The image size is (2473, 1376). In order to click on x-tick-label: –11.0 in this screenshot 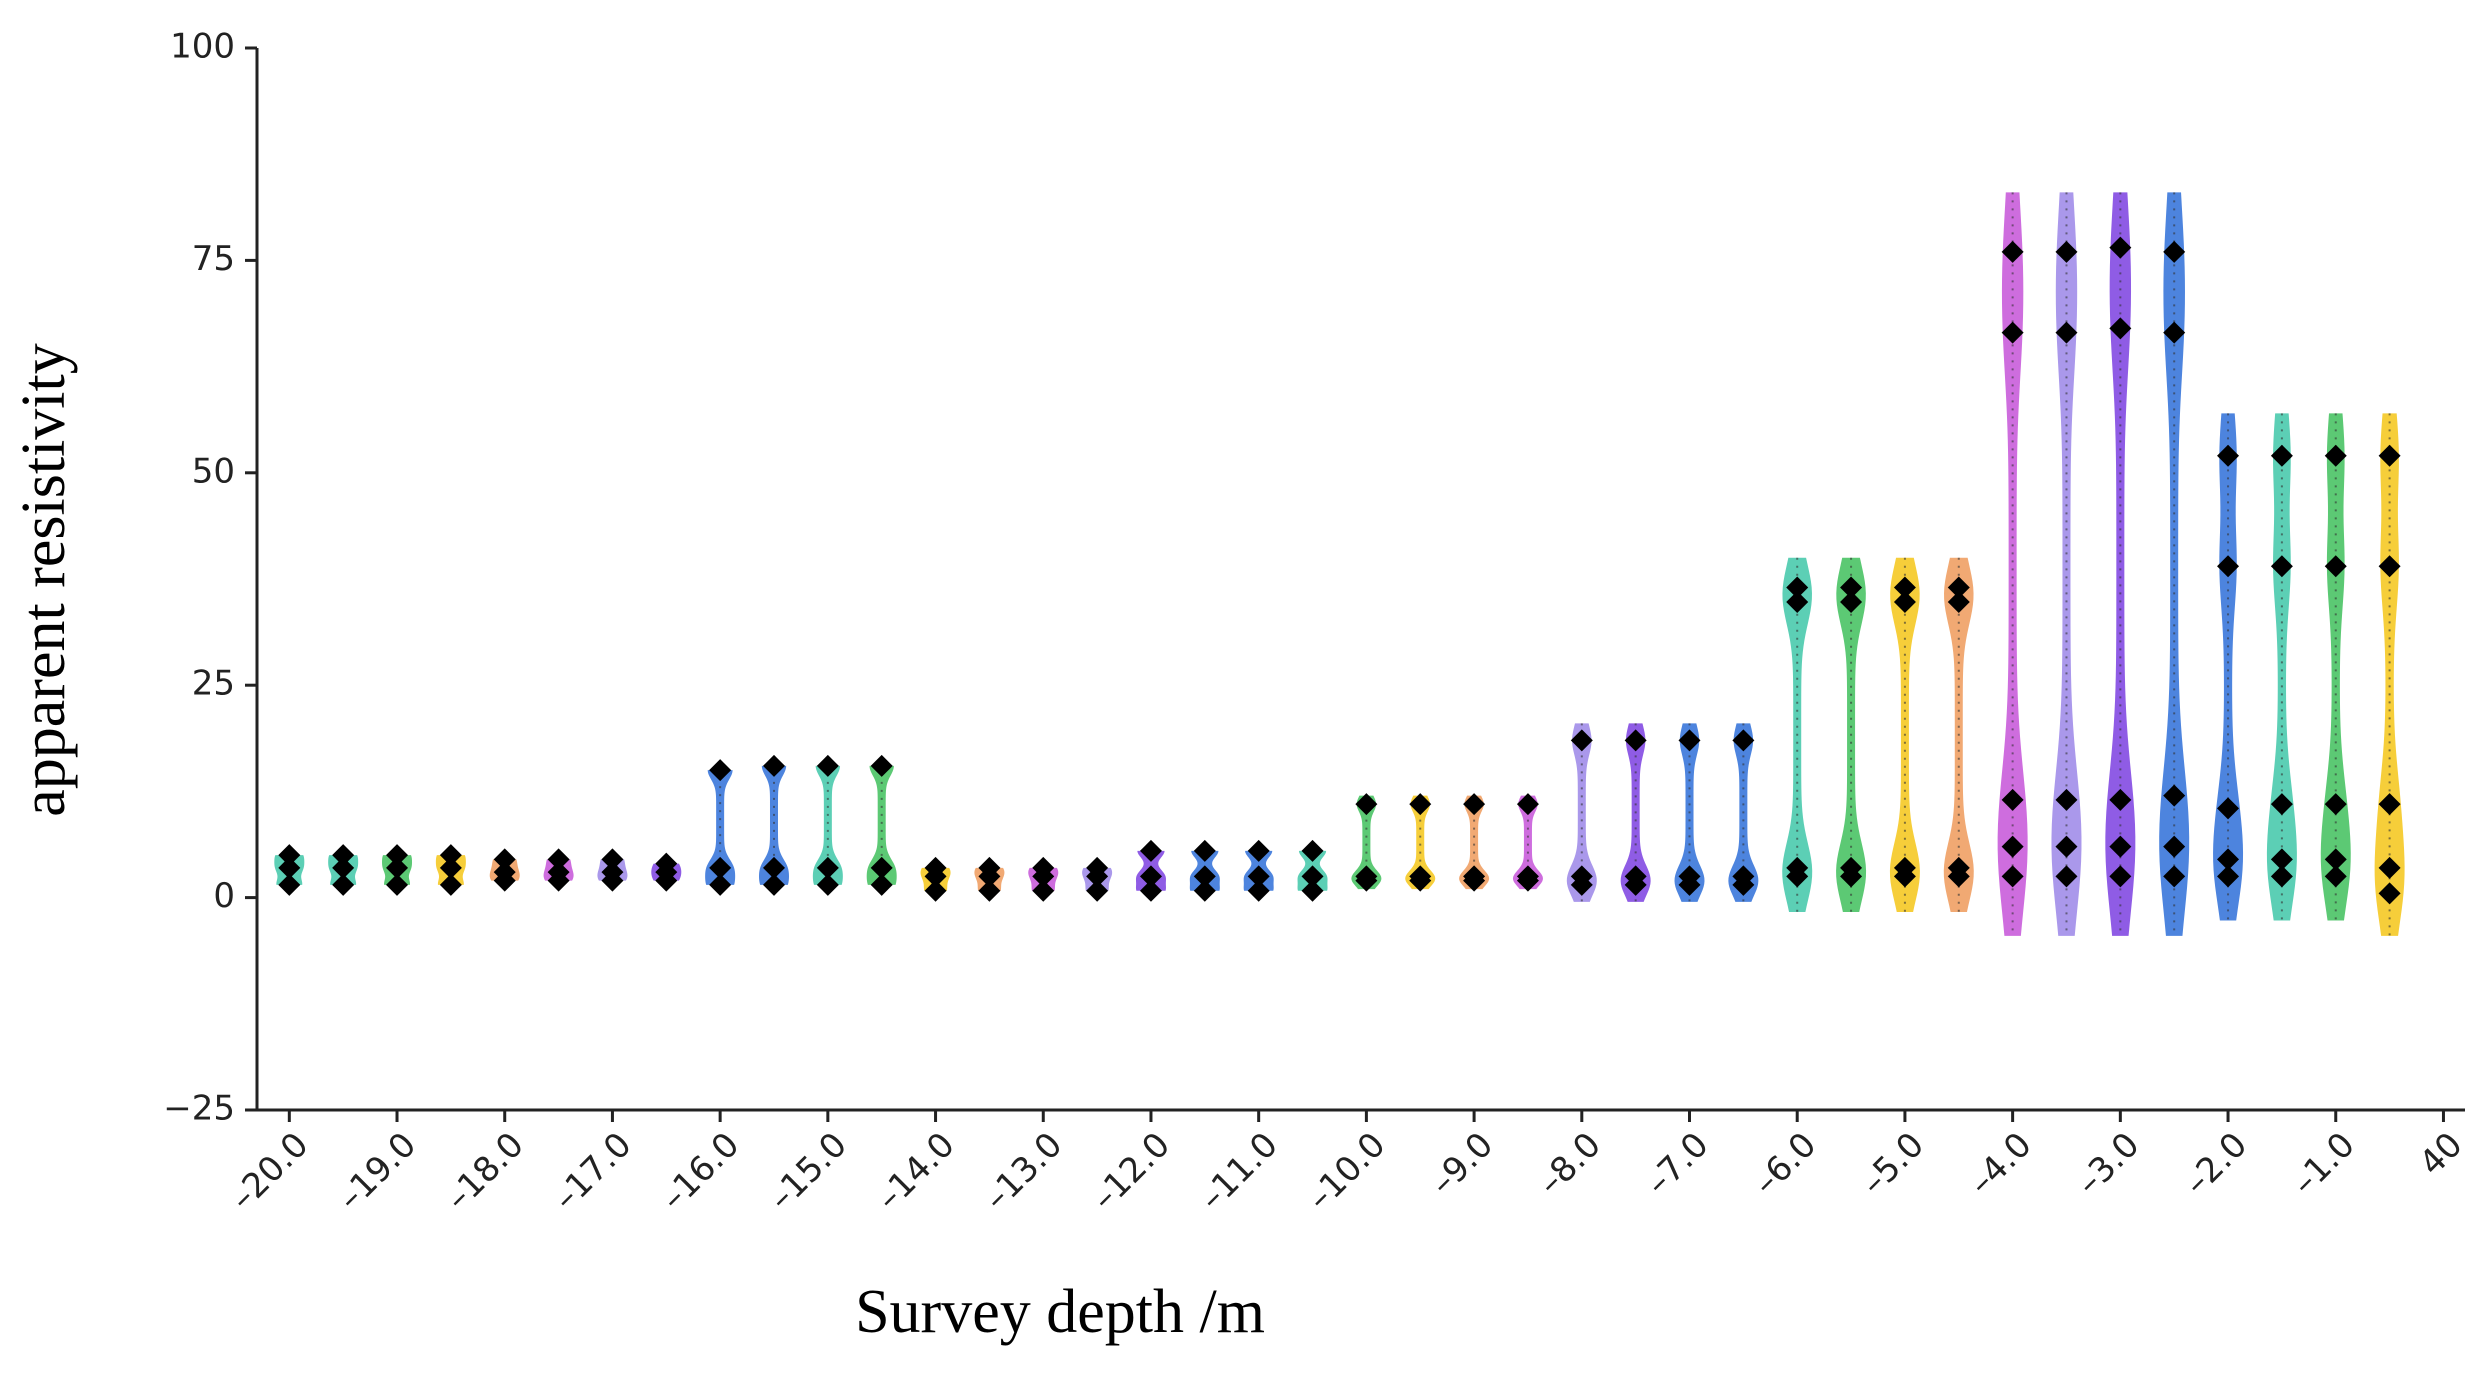, I will do `click(1239, 1172)`.